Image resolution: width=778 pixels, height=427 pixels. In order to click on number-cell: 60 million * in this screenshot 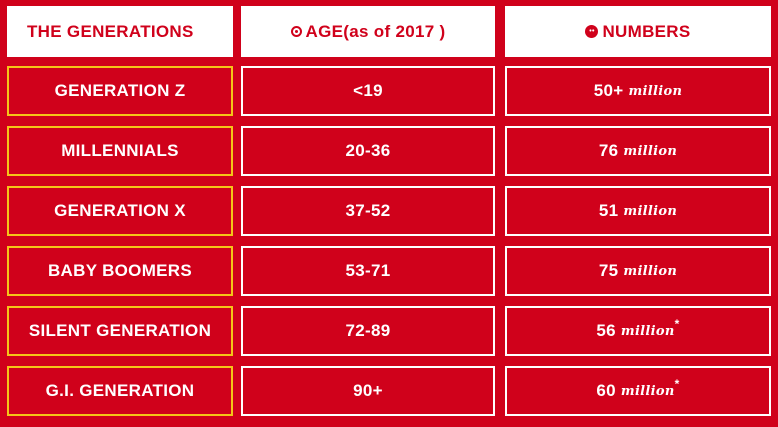, I will do `click(638, 391)`.